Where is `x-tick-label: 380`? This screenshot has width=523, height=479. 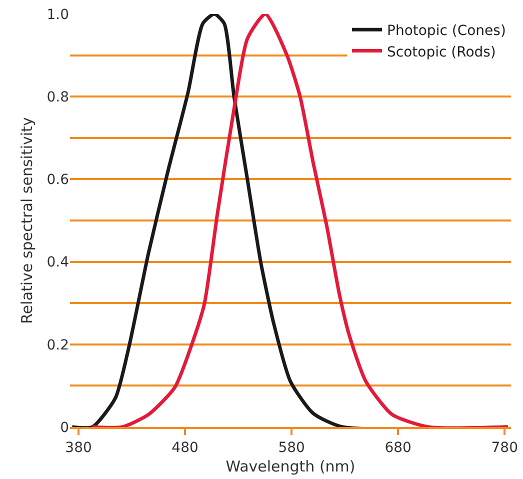
x-tick-label: 380 is located at coordinates (78, 448).